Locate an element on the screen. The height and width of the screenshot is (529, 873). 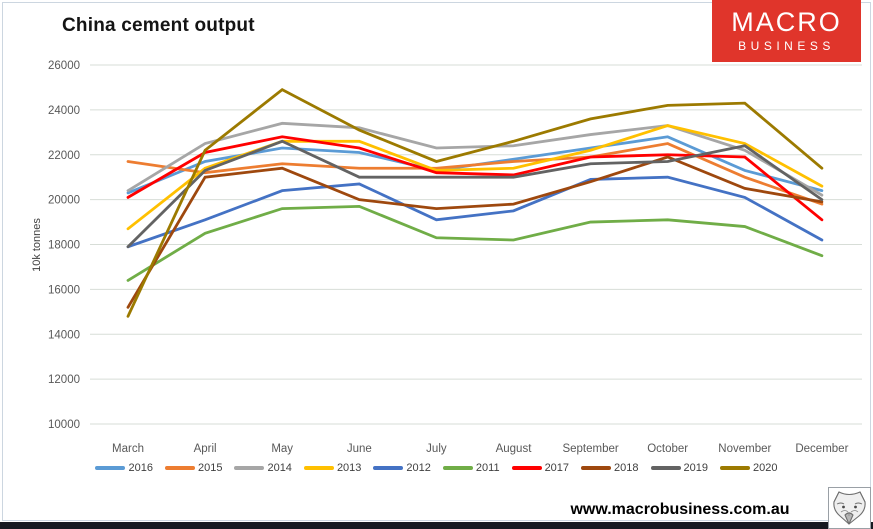
legend-item-2011: 2011 is located at coordinates (471, 468).